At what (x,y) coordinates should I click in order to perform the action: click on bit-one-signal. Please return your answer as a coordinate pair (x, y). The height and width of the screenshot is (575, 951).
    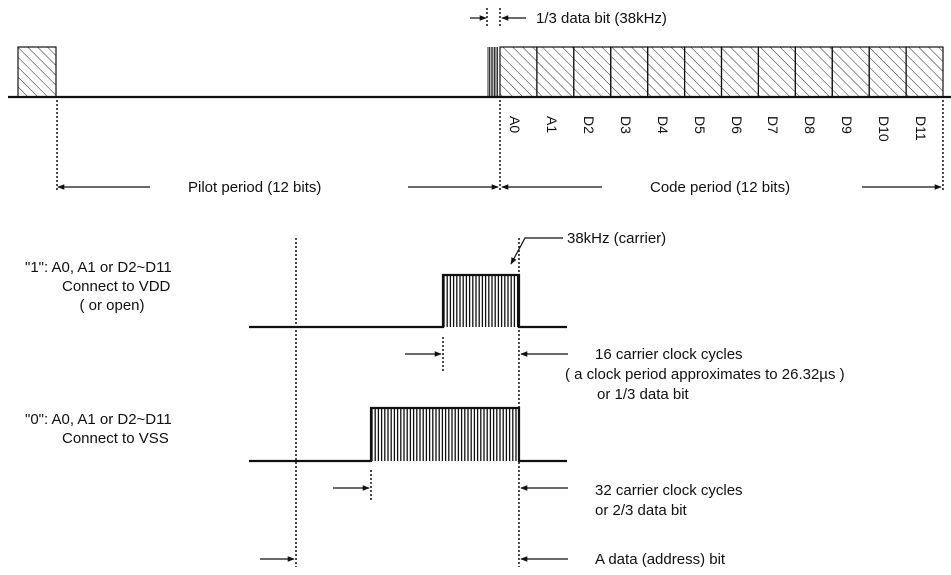
    Looking at the image, I should click on (408, 301).